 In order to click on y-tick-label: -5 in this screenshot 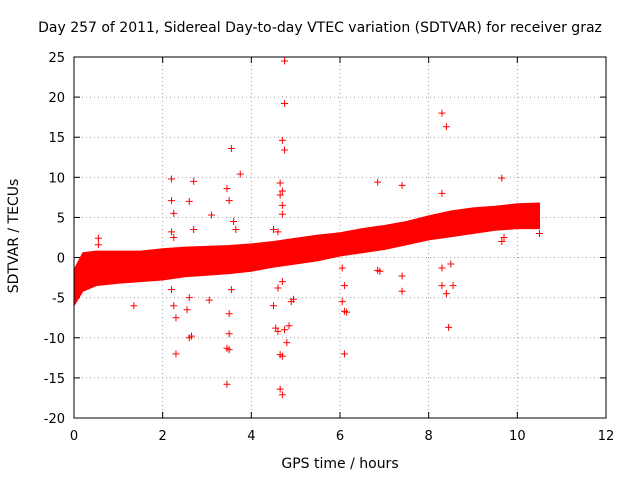, I will do `click(58, 299)`.